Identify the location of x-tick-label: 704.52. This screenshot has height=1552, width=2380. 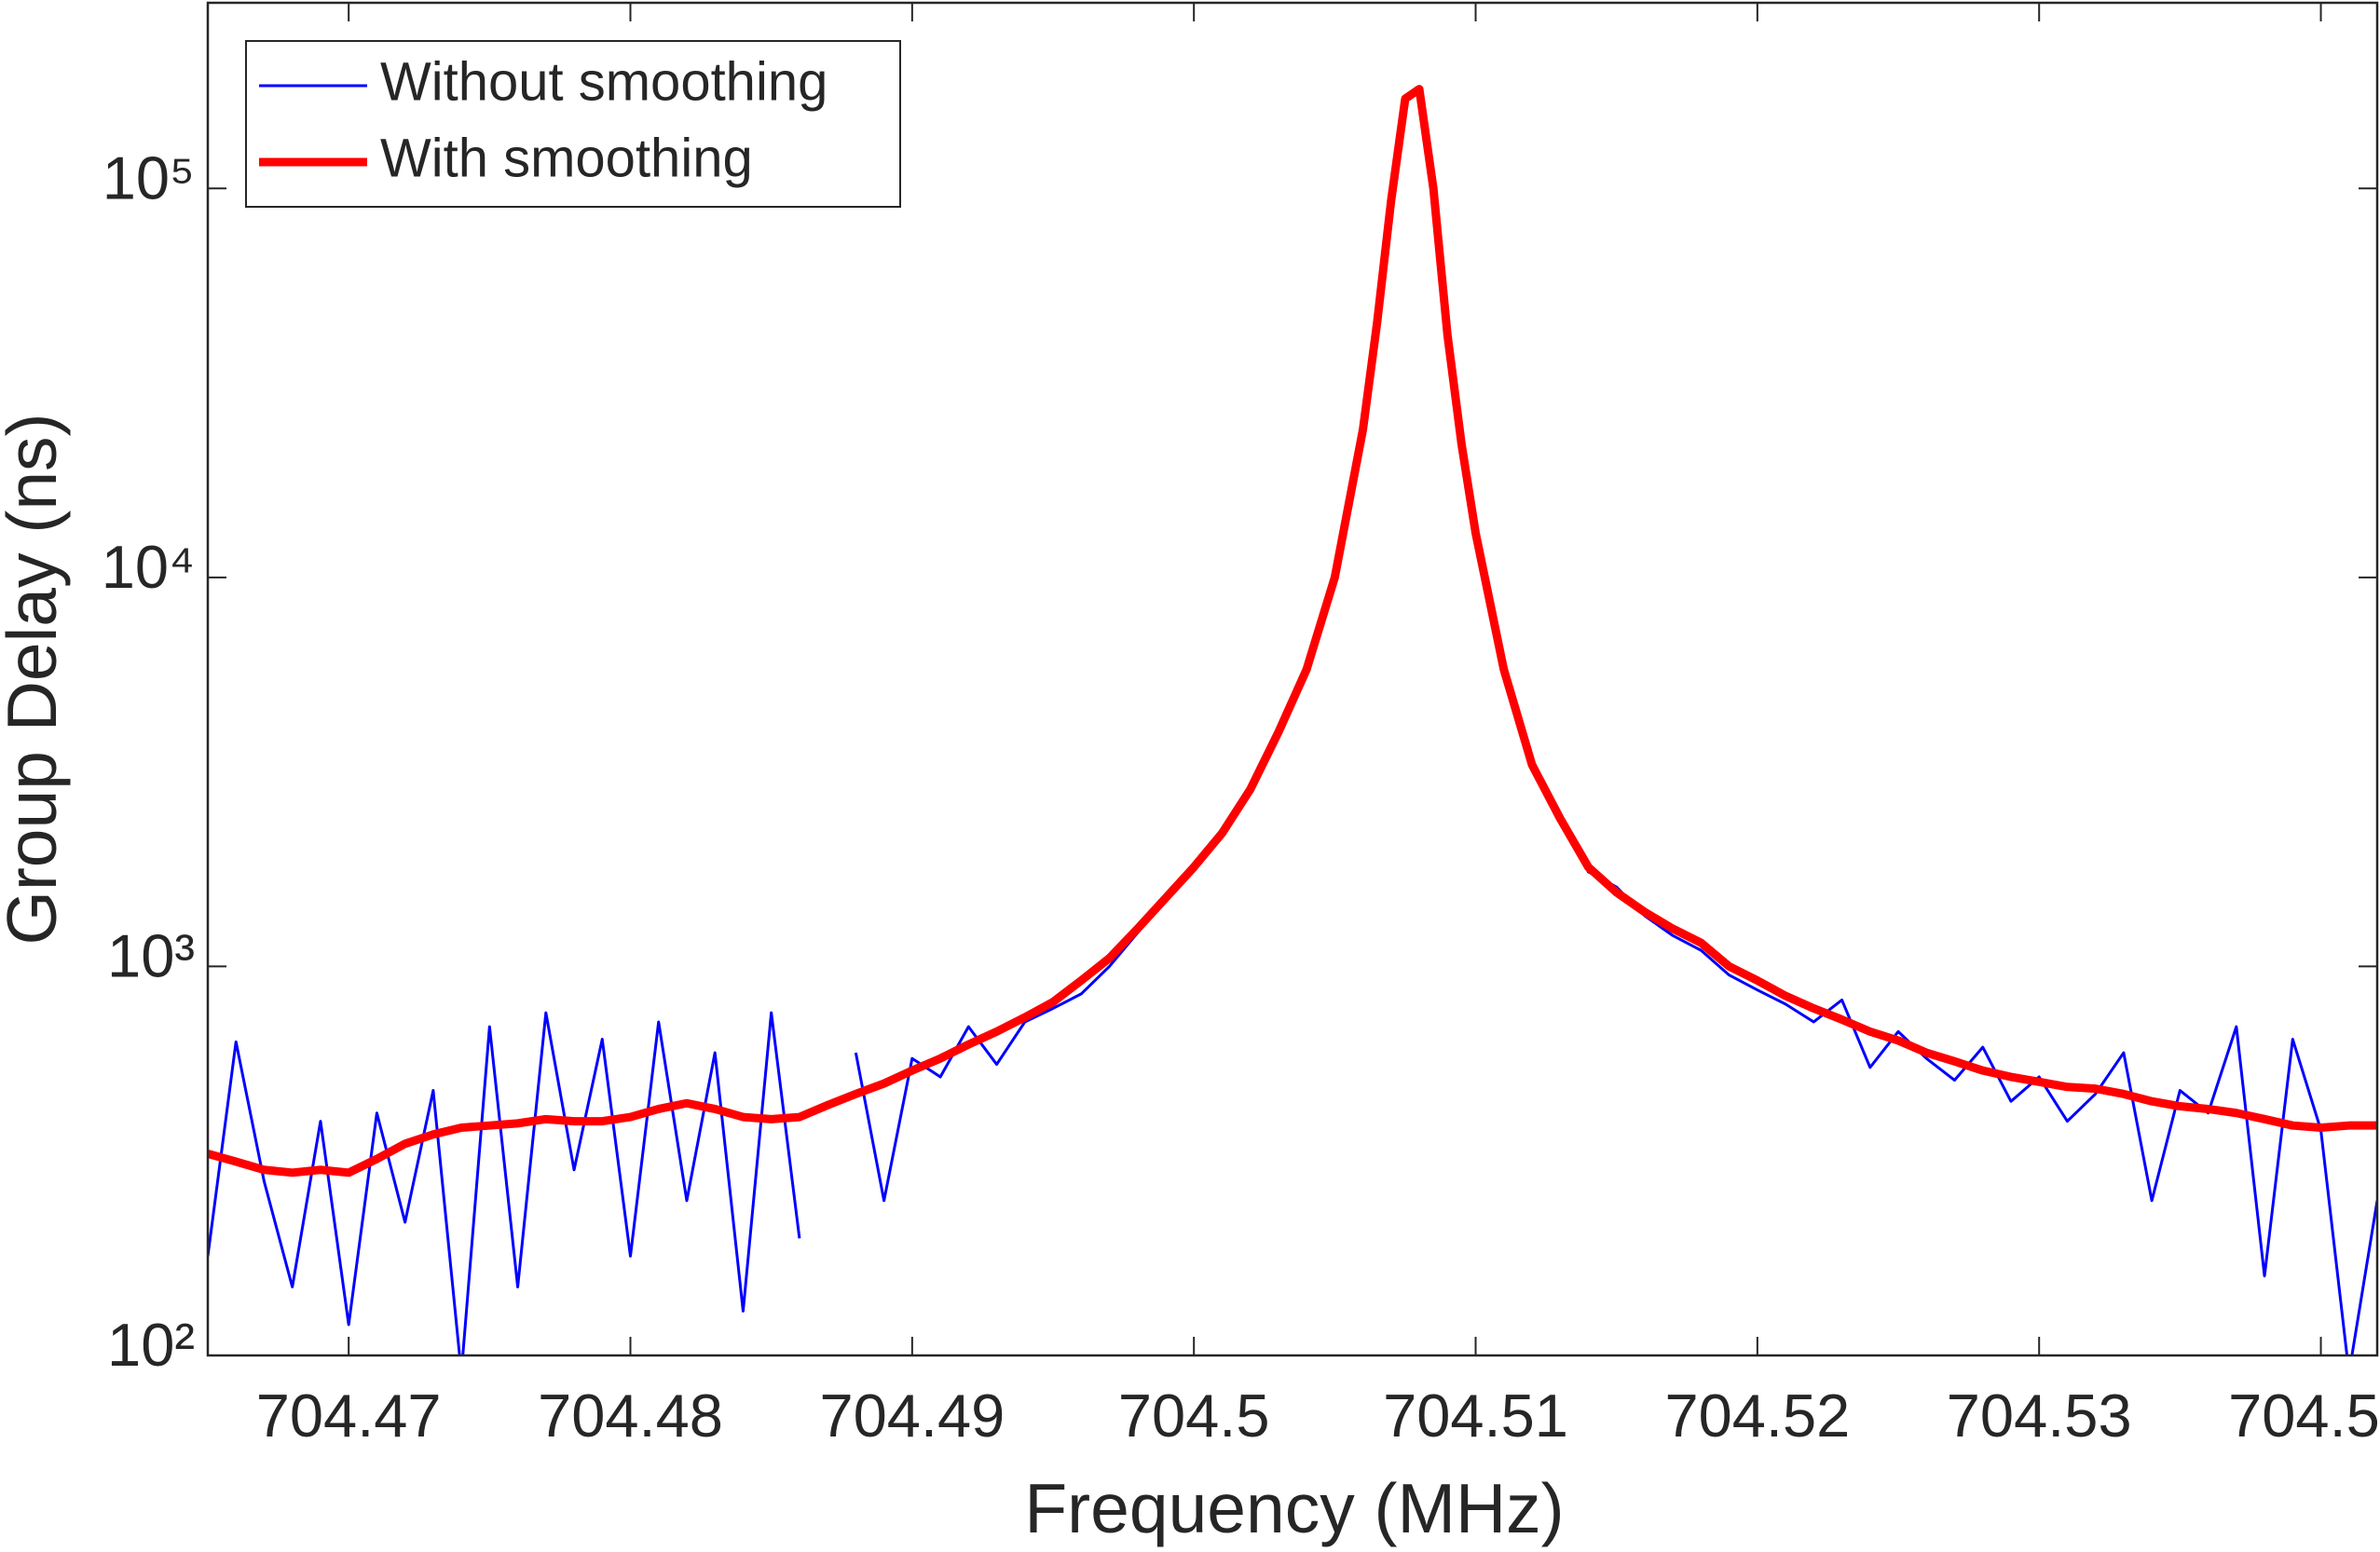
(1757, 1416).